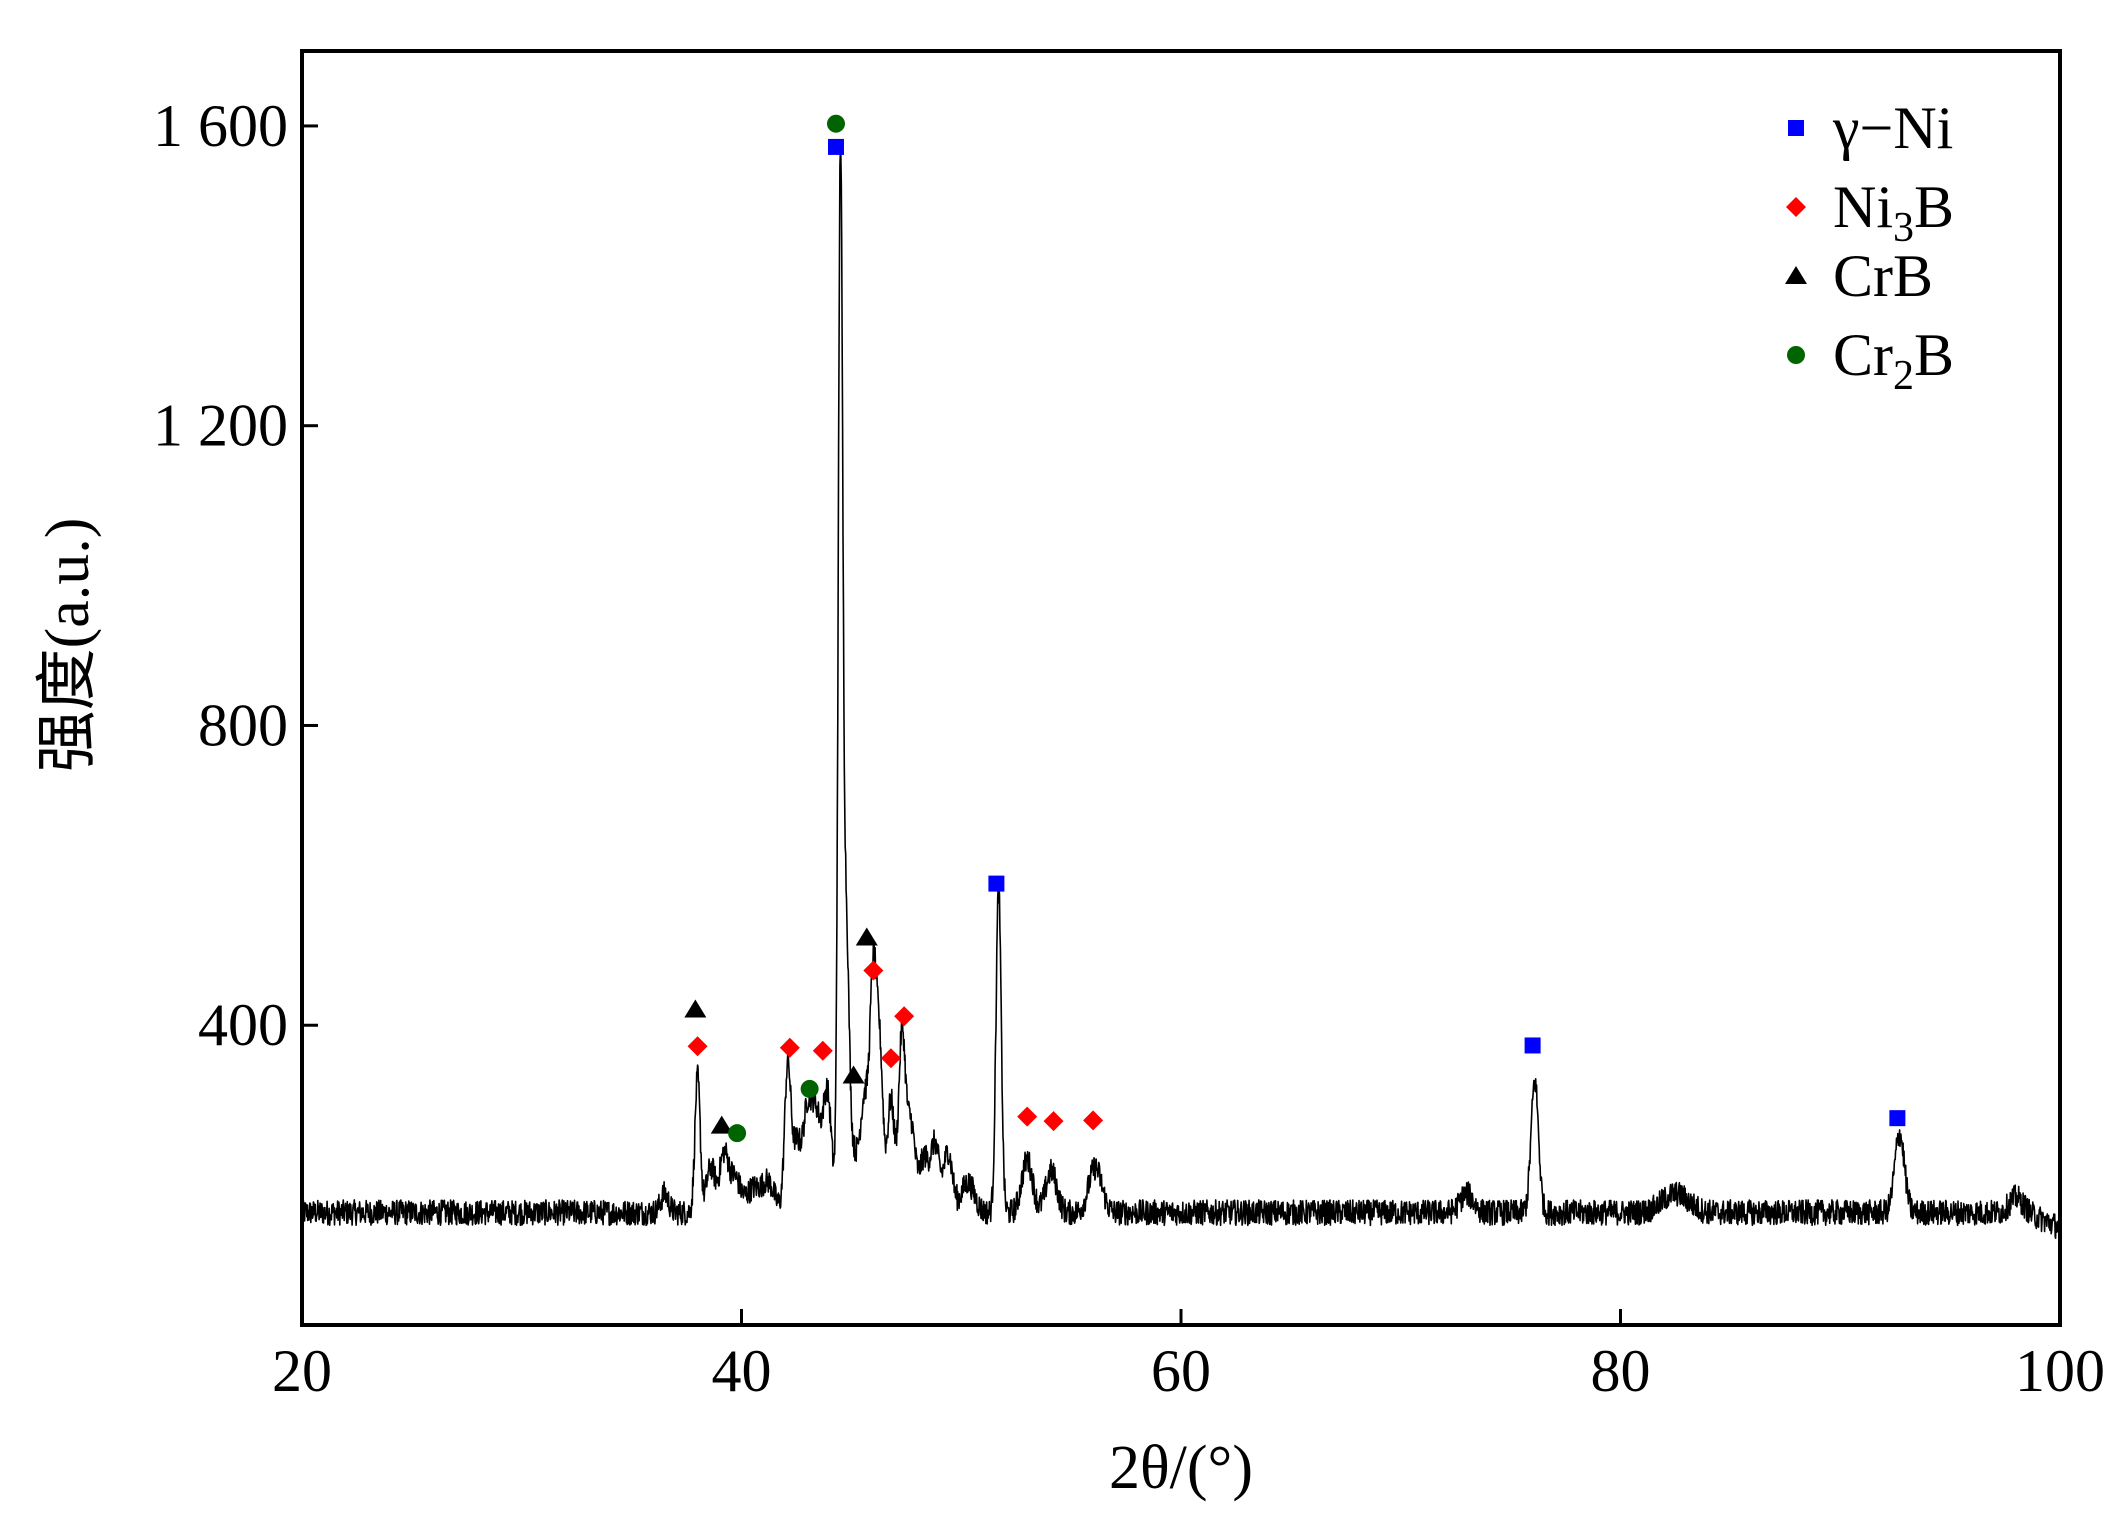 The width and height of the screenshot is (2126, 1535). What do you see at coordinates (243, 725) in the screenshot?
I see `y-tick-label: 800` at bounding box center [243, 725].